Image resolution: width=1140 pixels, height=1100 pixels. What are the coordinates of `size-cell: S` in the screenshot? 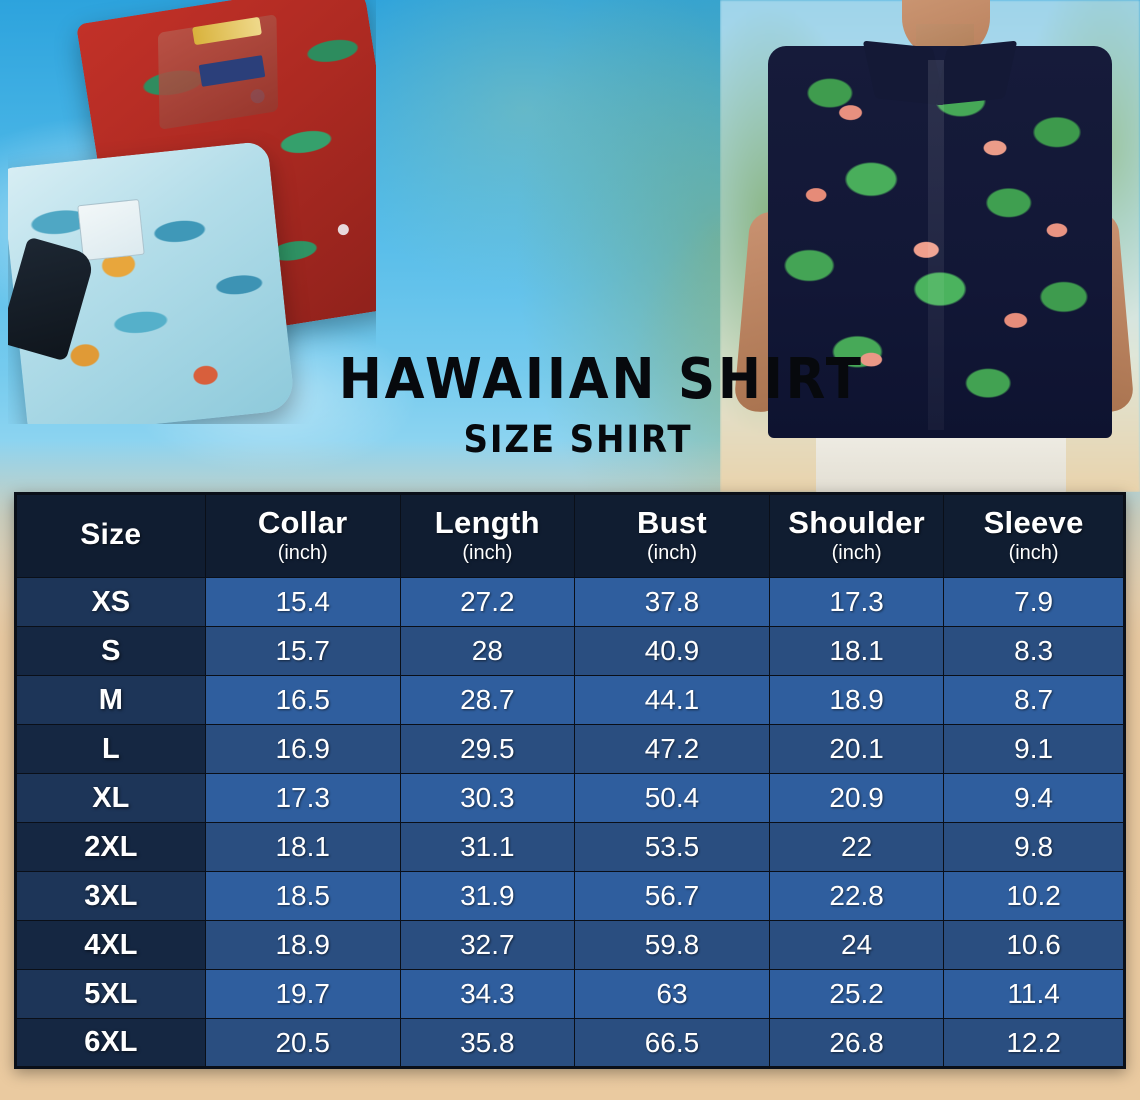 It's located at (110, 651).